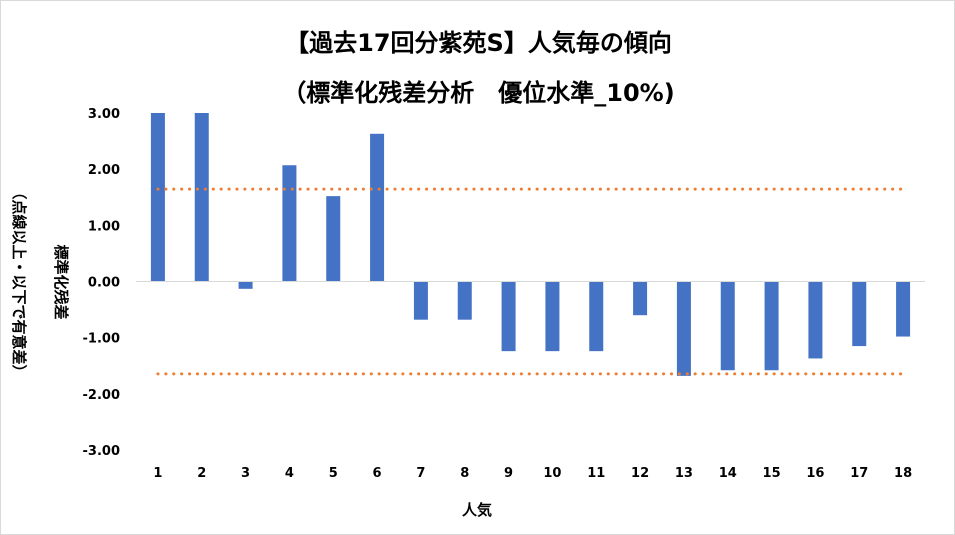 Image resolution: width=955 pixels, height=535 pixels. Describe the element at coordinates (19, 281) in the screenshot. I see `y-axis-label-line2: （点線以上・以下で有意差）` at that location.